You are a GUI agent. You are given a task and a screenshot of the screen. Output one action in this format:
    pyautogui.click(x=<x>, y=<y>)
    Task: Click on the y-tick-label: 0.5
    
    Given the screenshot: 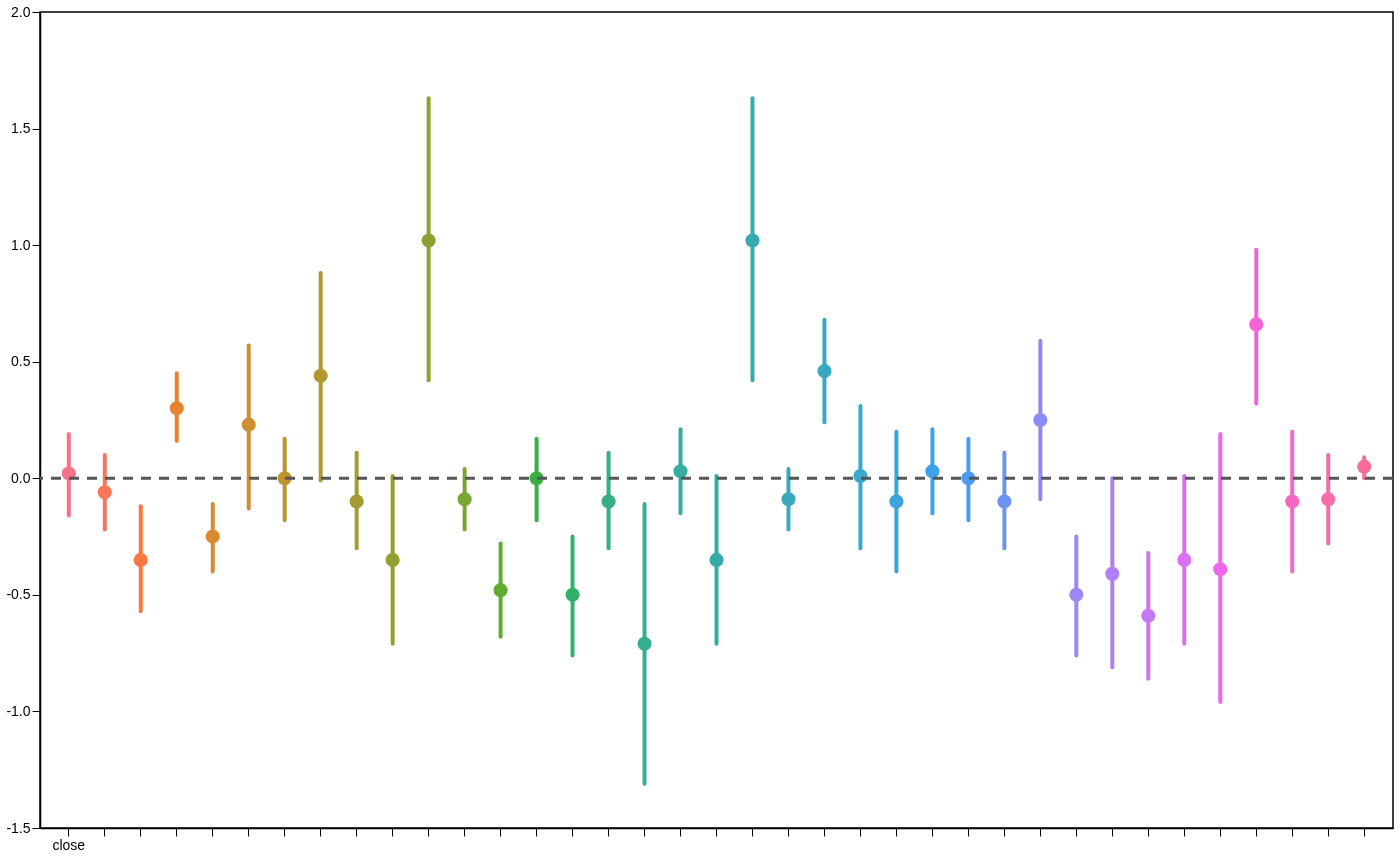 What is the action you would take?
    pyautogui.click(x=21, y=361)
    